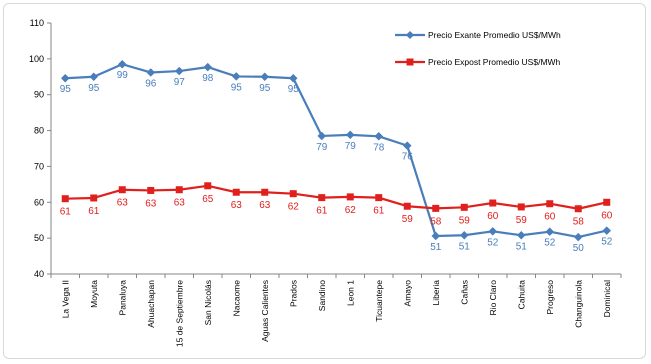 This screenshot has width=651, height=364. What do you see at coordinates (408, 157) in the screenshot?
I see `data-label: 76` at bounding box center [408, 157].